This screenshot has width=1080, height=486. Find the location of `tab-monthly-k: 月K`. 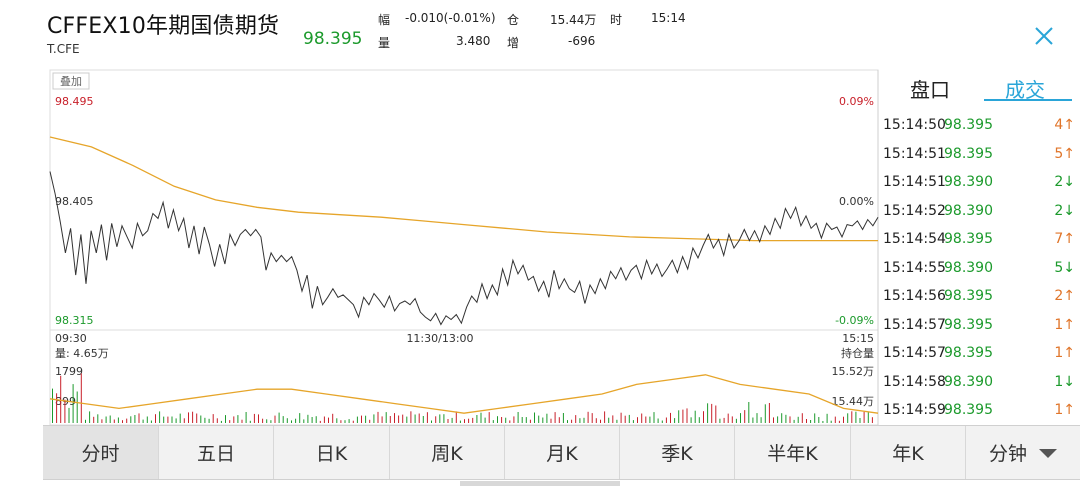

tab-monthly-k: 月K is located at coordinates (562, 452).